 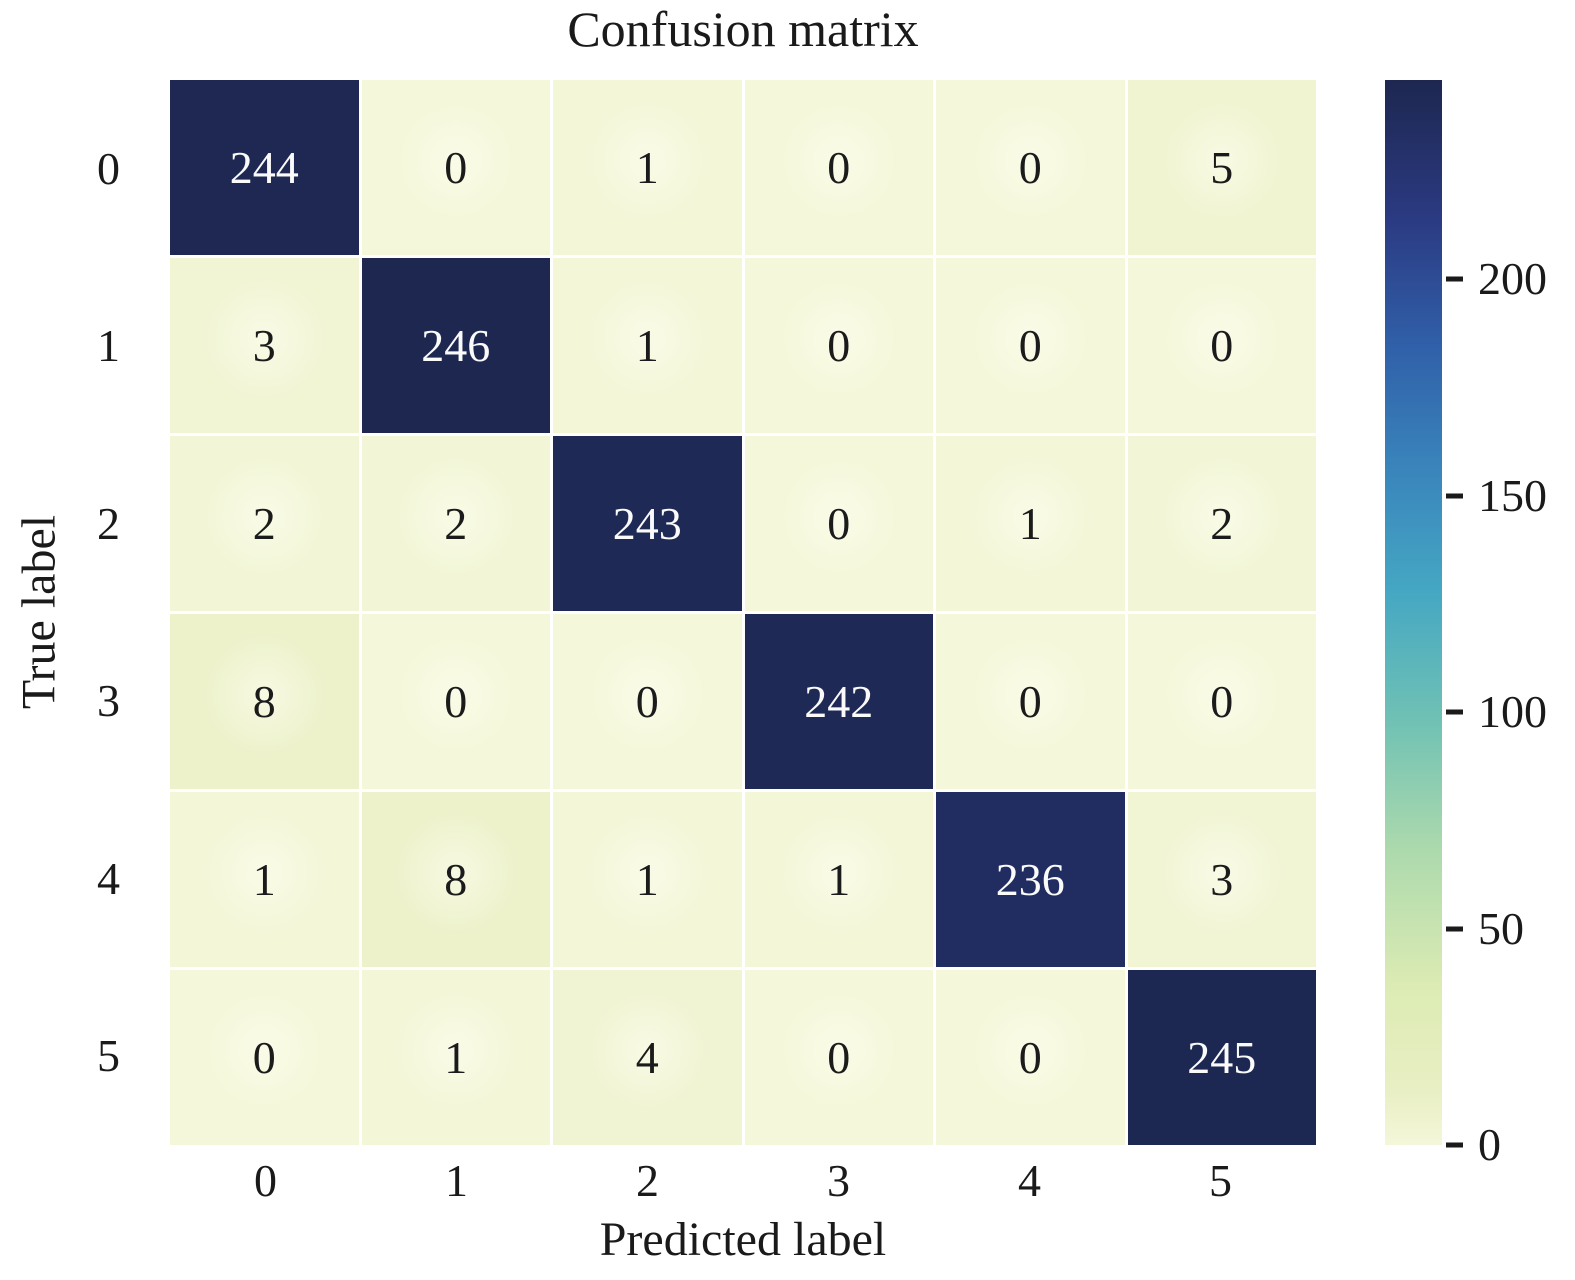 What do you see at coordinates (70, 612) in the screenshot?
I see `y-tick-labels: 0 1 2 3 4 5` at bounding box center [70, 612].